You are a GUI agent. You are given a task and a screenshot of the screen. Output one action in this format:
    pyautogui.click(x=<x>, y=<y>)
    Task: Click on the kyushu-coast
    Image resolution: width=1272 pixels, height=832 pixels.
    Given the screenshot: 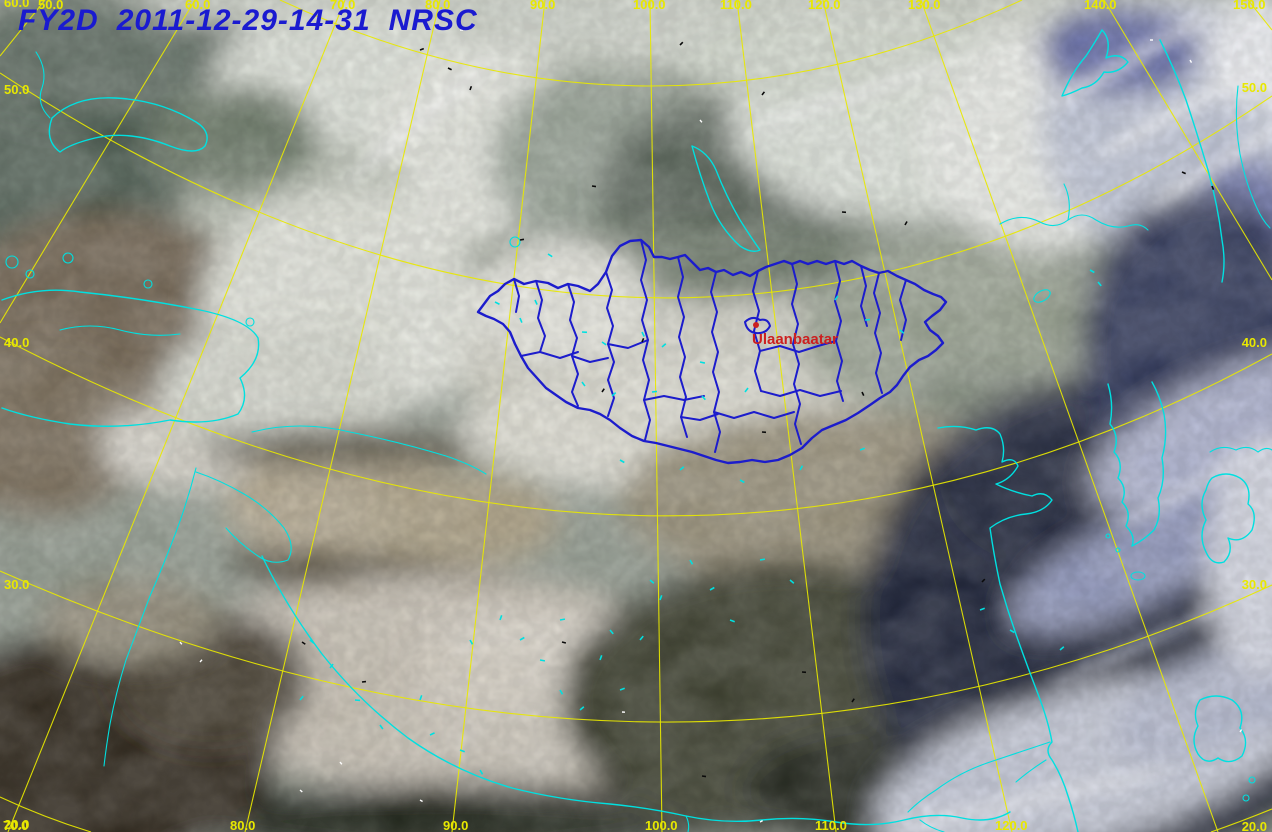 What is the action you would take?
    pyautogui.click(x=1228, y=518)
    